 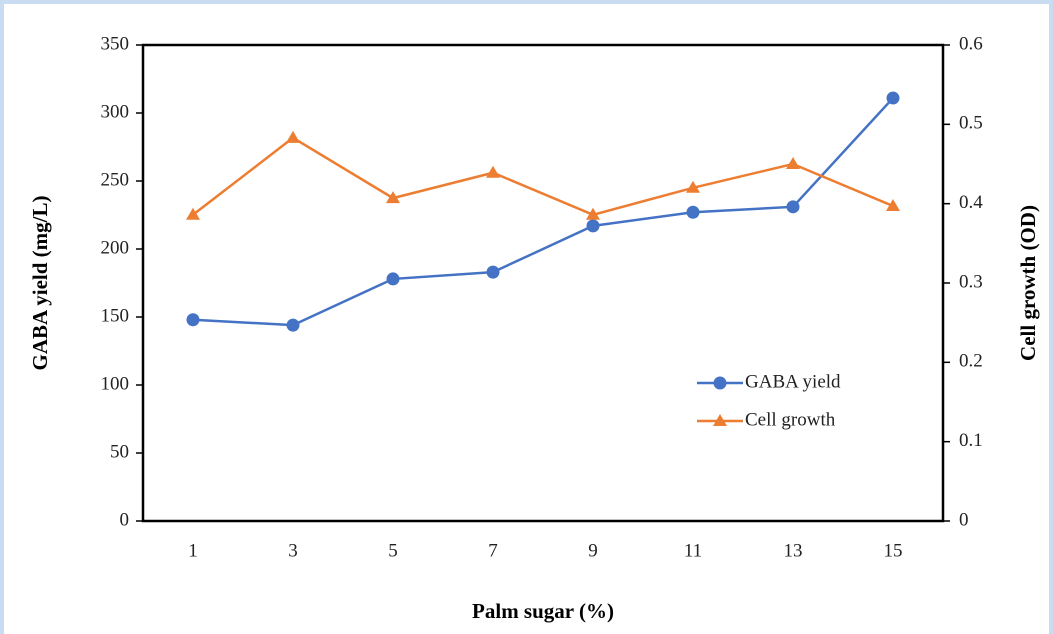 I want to click on y-tick-label: 300, so click(x=115, y=111).